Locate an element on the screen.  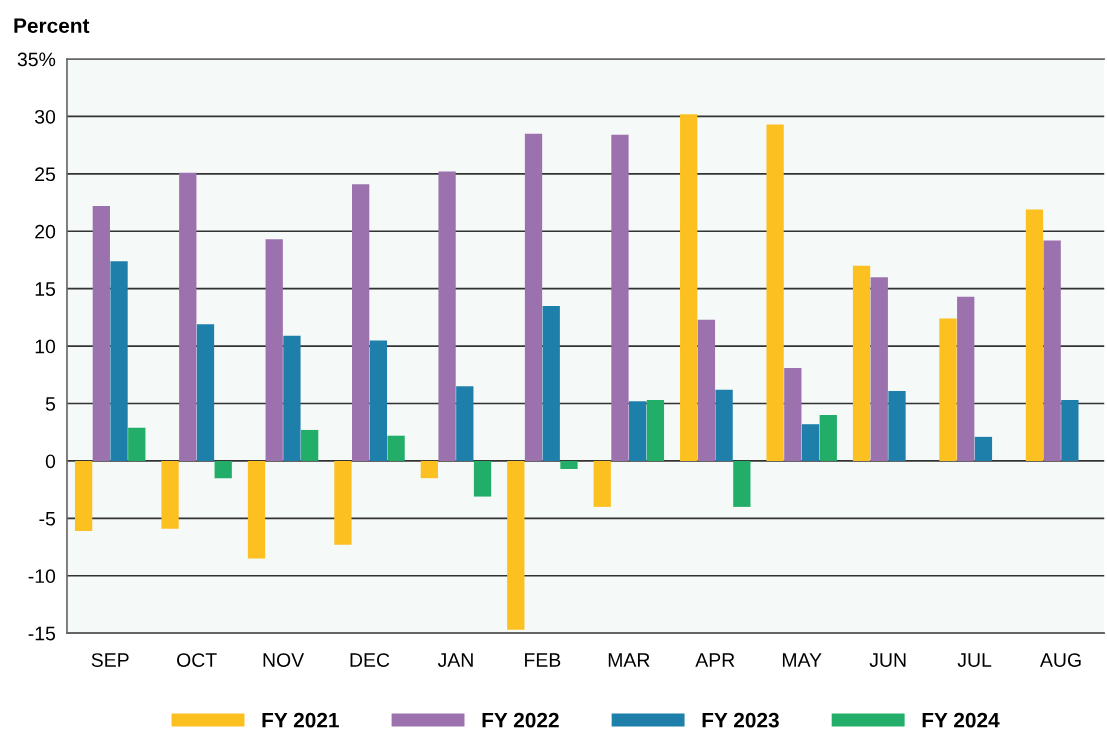
x-tick-label: SEP is located at coordinates (110, 660).